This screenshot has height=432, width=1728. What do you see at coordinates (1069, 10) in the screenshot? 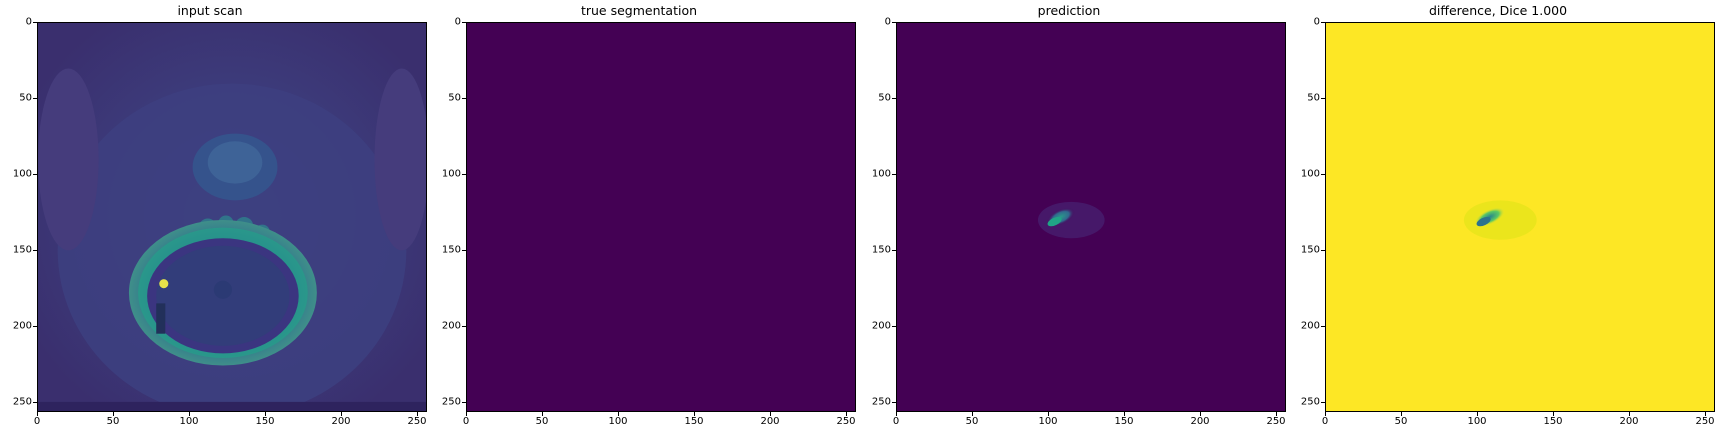
I see `panel-title: prediction` at bounding box center [1069, 10].